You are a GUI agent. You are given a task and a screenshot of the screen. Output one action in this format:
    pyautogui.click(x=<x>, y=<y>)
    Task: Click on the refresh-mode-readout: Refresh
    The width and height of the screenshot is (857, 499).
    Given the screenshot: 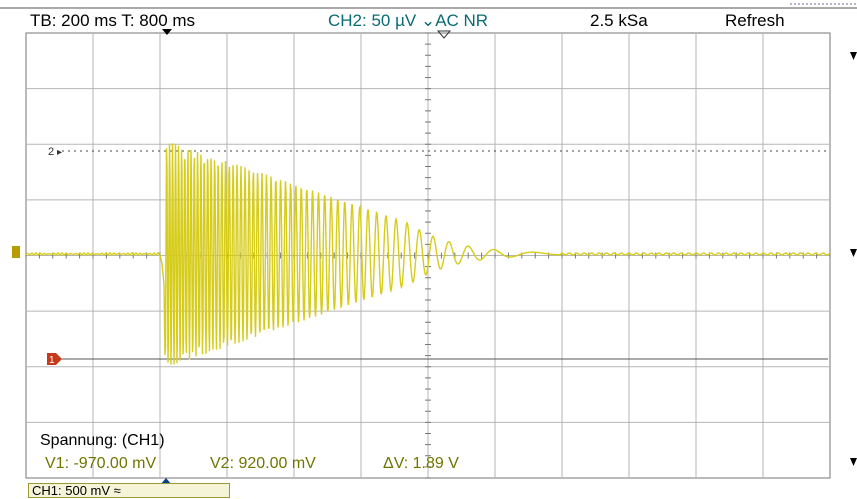 What is the action you would take?
    pyautogui.click(x=755, y=20)
    